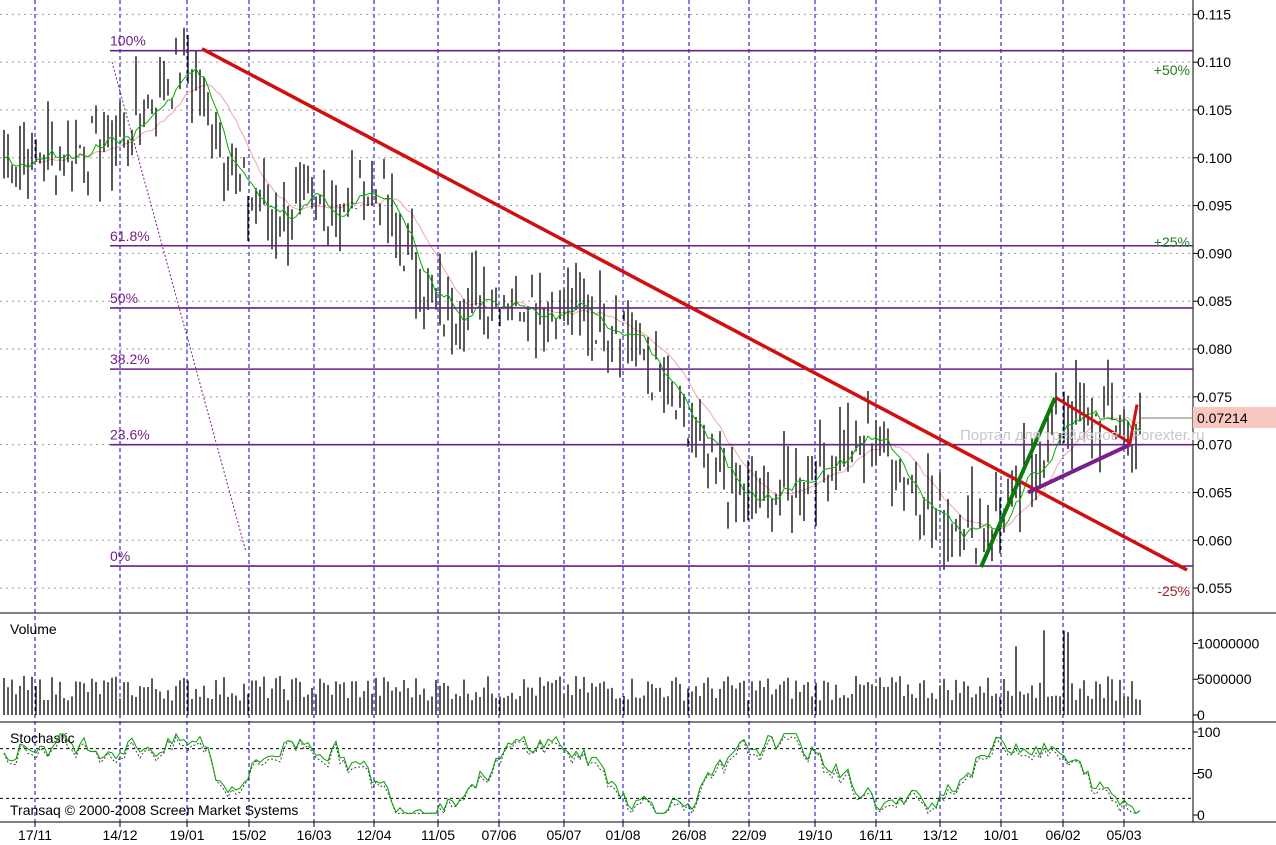 This screenshot has height=845, width=1276. I want to click on stochastic-tick-label: 0, so click(1201, 815).